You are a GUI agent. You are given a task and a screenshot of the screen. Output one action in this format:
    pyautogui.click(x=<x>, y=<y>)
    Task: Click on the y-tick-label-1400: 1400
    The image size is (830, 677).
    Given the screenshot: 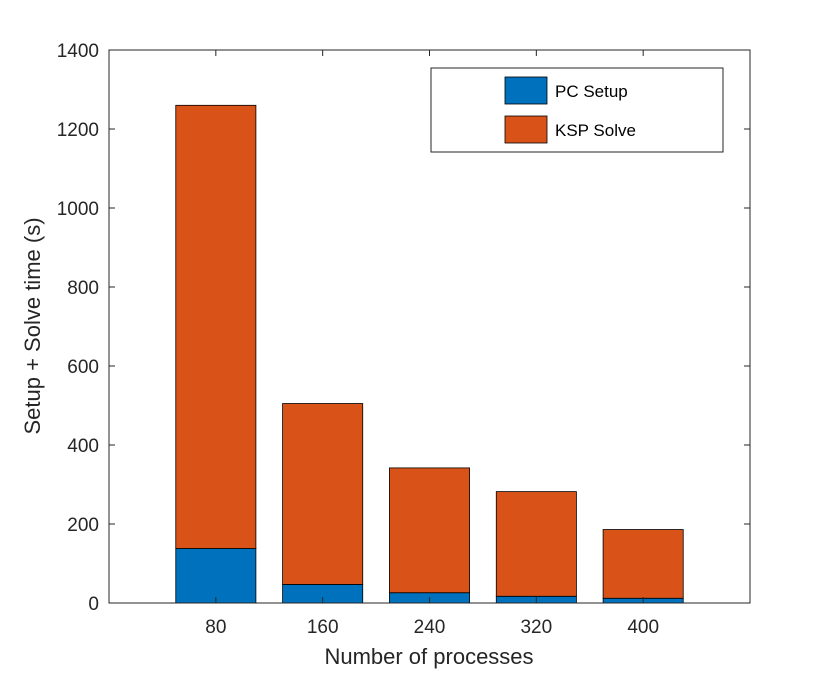 What is the action you would take?
    pyautogui.click(x=78, y=51)
    